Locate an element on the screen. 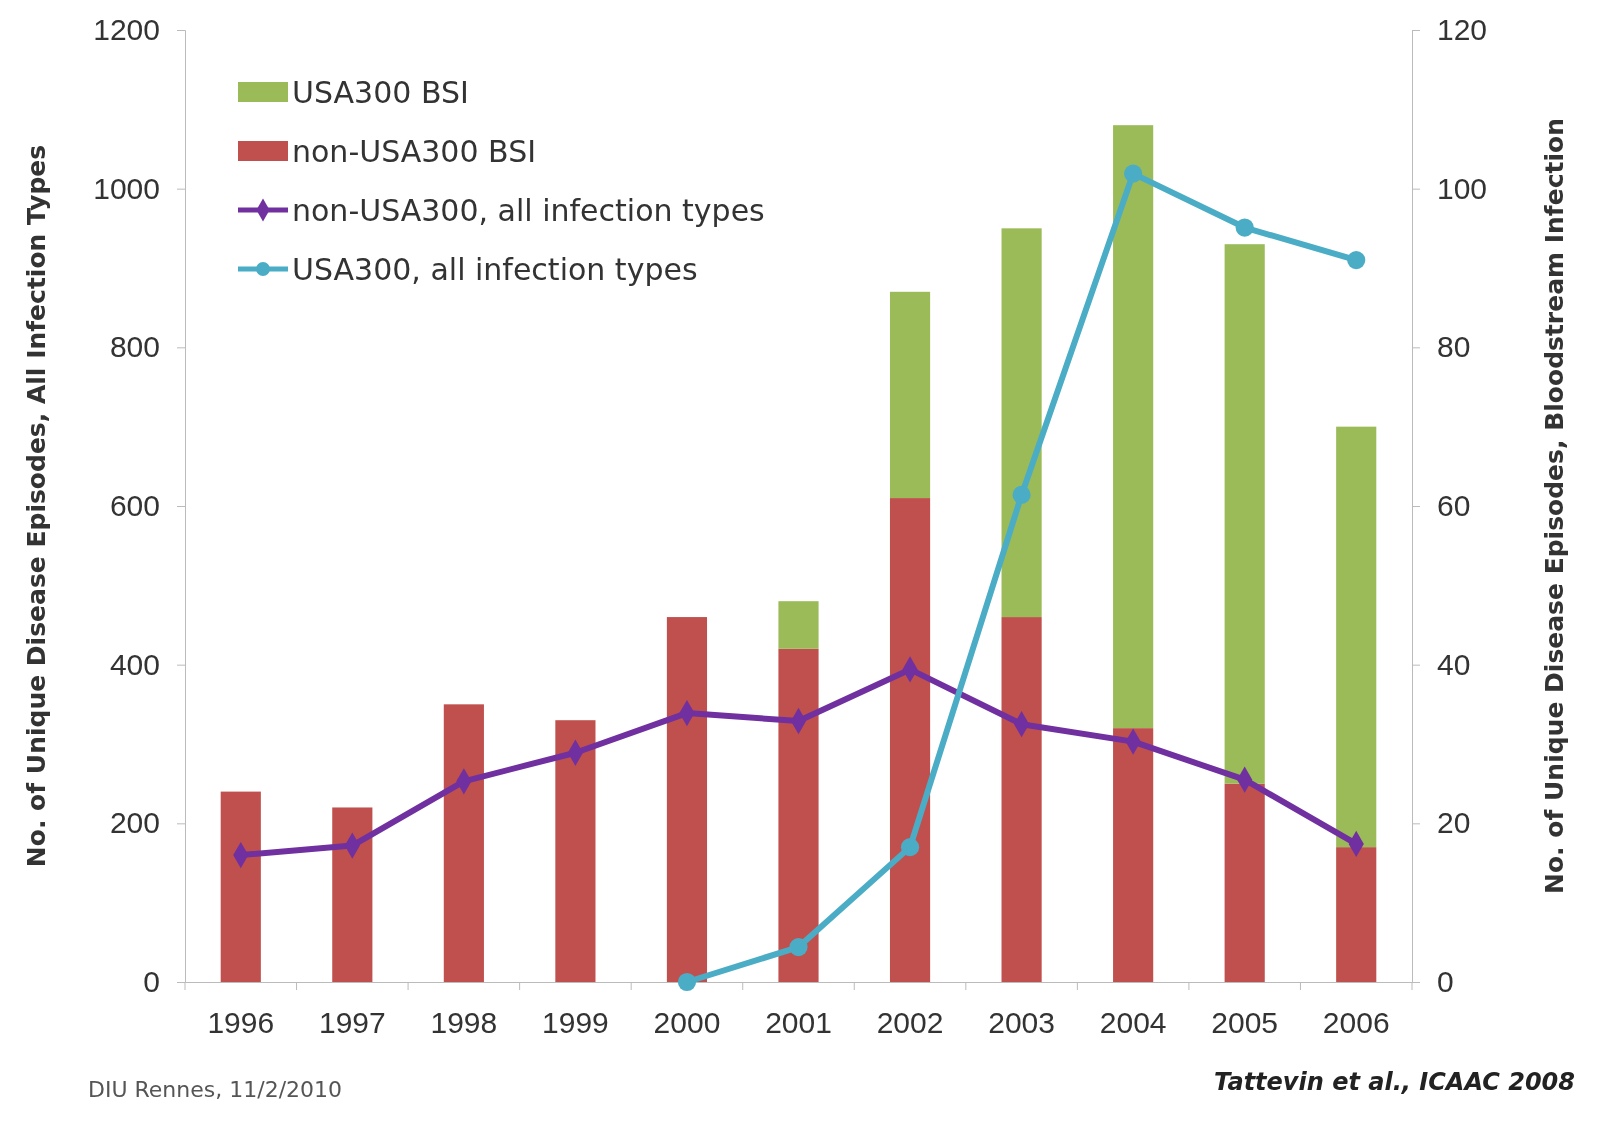 This screenshot has height=1125, width=1606. y2-tick-label: 0 is located at coordinates (1445, 982).